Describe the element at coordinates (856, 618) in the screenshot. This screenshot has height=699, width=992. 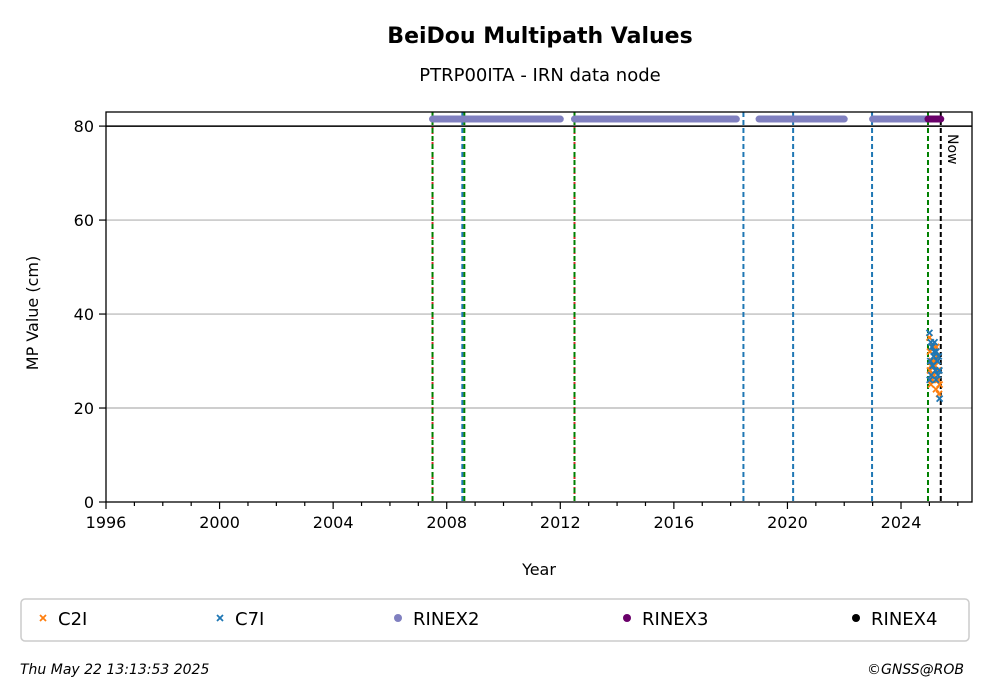
I see `legend-marker-rinex4` at that location.